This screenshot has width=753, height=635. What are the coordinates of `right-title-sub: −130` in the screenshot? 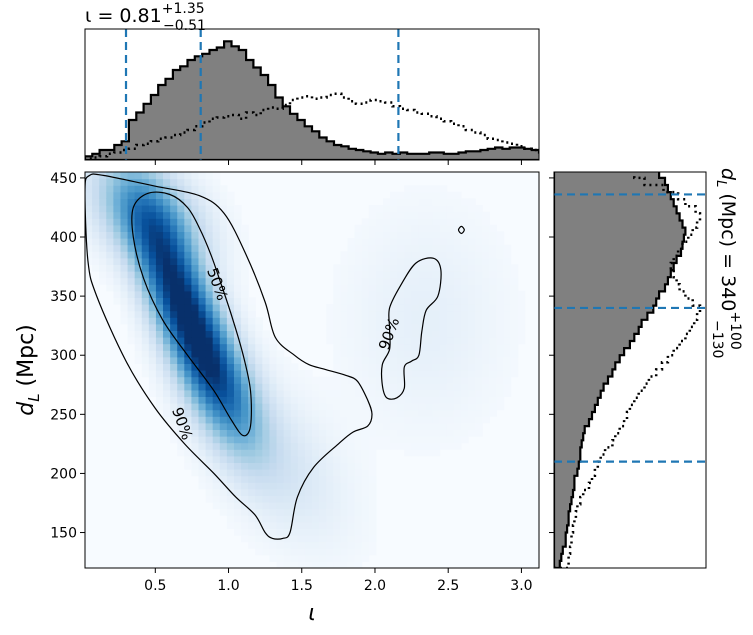 It's located at (717, 339).